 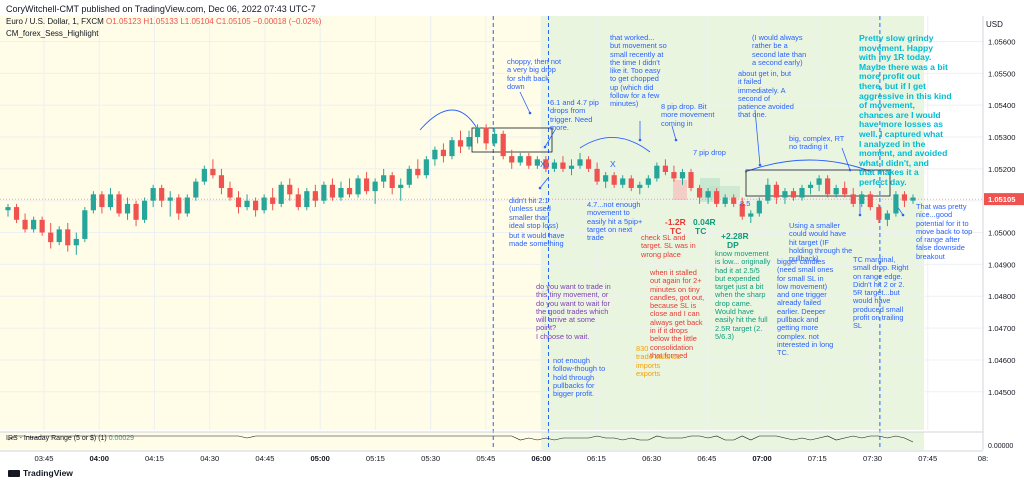 What do you see at coordinates (1001, 169) in the screenshot?
I see `price-tick-4: 1.05200` at bounding box center [1001, 169].